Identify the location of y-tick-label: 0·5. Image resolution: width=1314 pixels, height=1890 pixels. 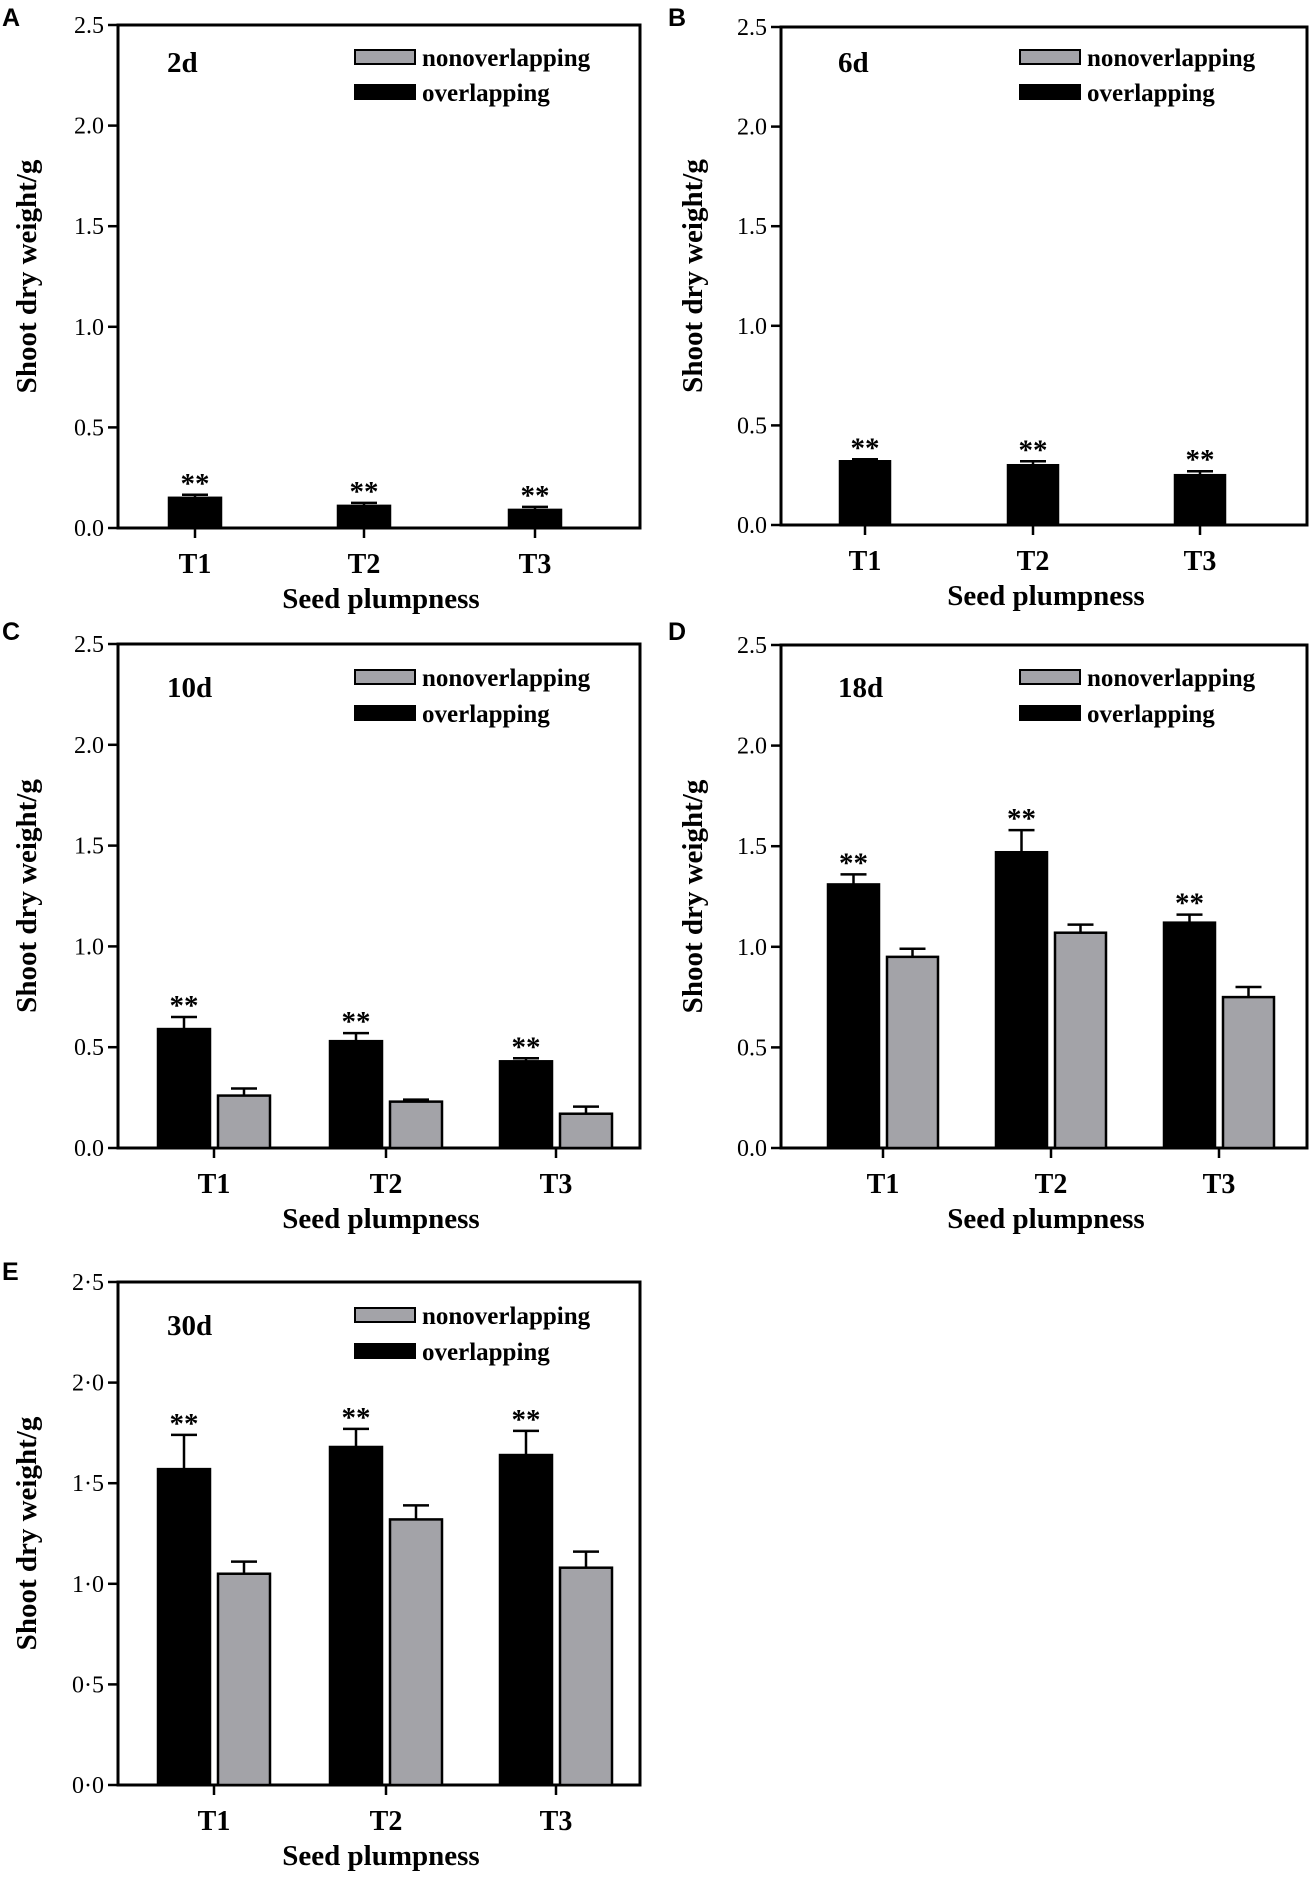
(88, 1685).